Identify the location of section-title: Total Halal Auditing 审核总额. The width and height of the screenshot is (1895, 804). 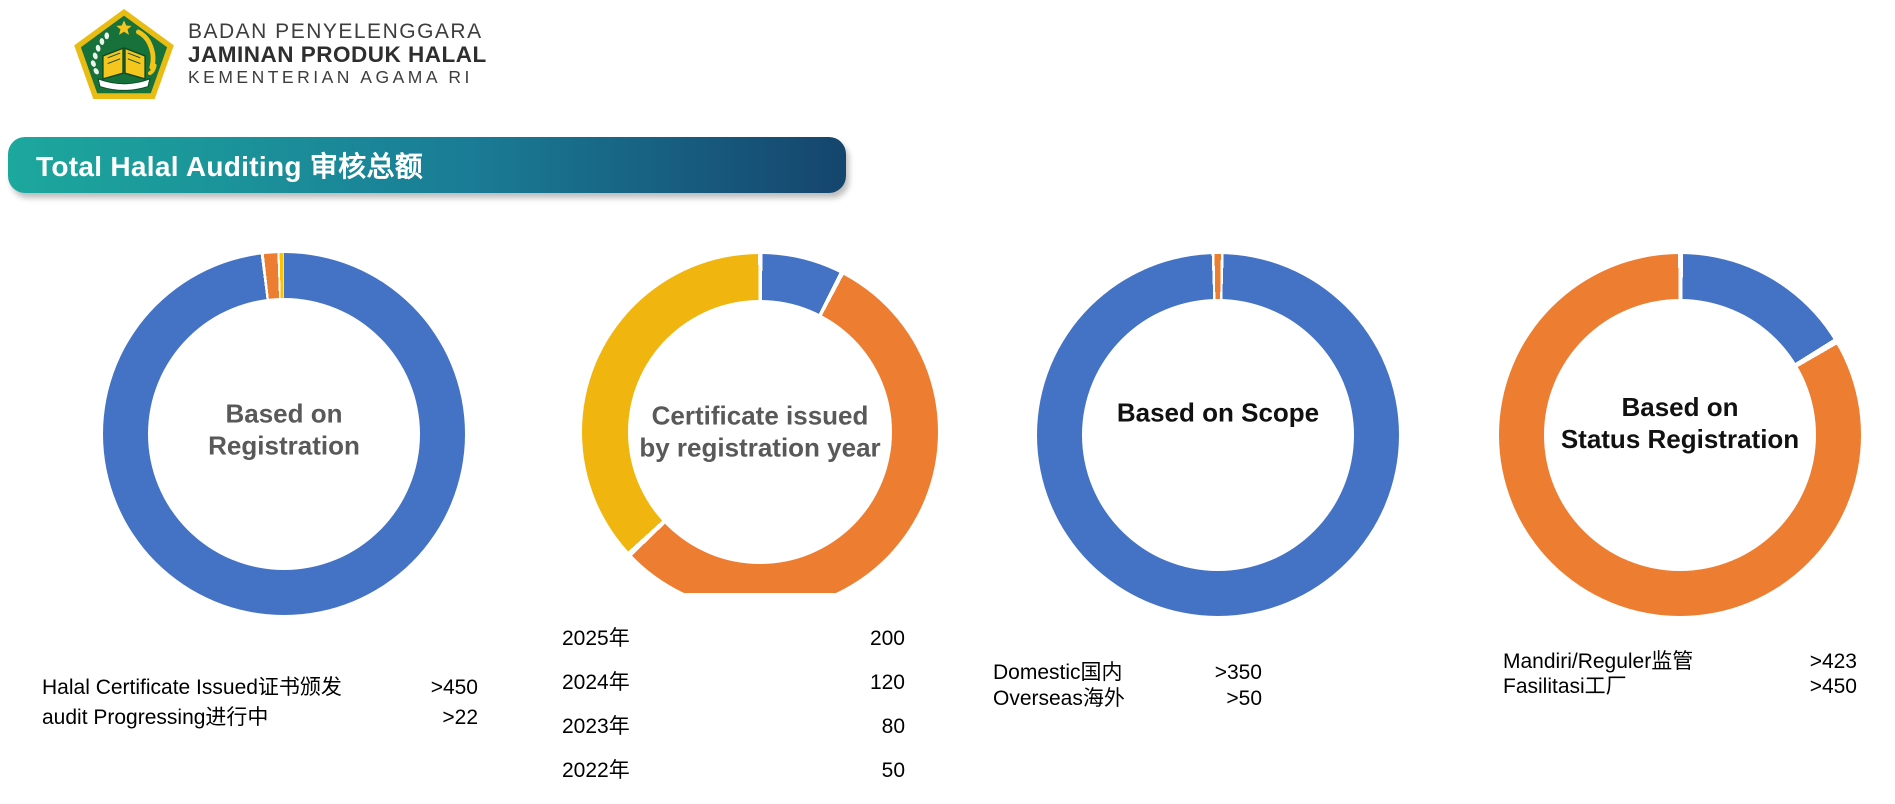
(230, 166).